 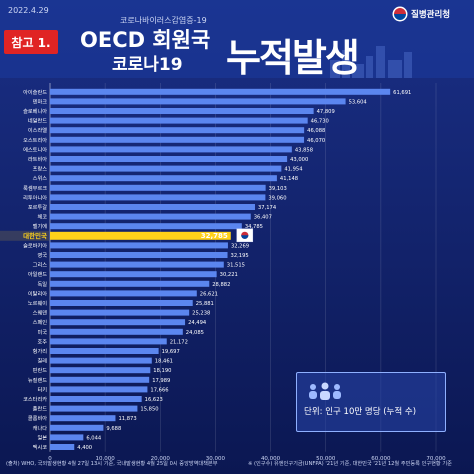 What do you see at coordinates (37, 303) in the screenshot?
I see `category-label: 노르웨이` at bounding box center [37, 303].